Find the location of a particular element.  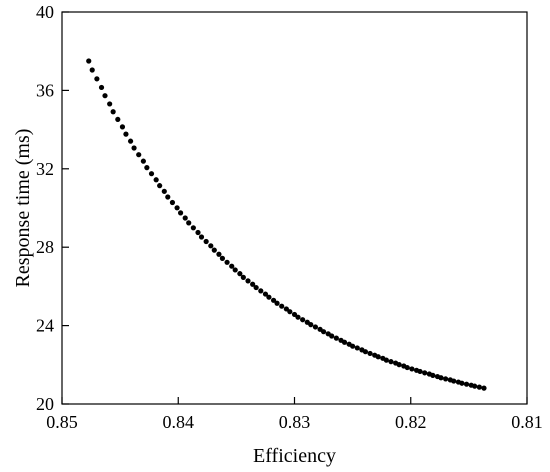

y-tick-label: 36 is located at coordinates (45, 90).